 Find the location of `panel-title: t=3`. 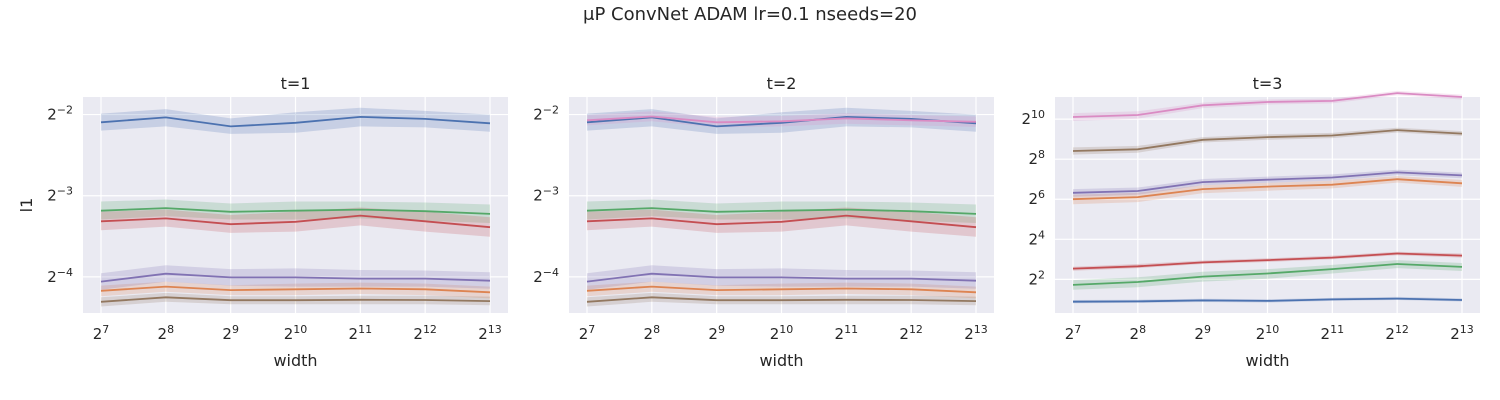

panel-title: t=3 is located at coordinates (1268, 83).